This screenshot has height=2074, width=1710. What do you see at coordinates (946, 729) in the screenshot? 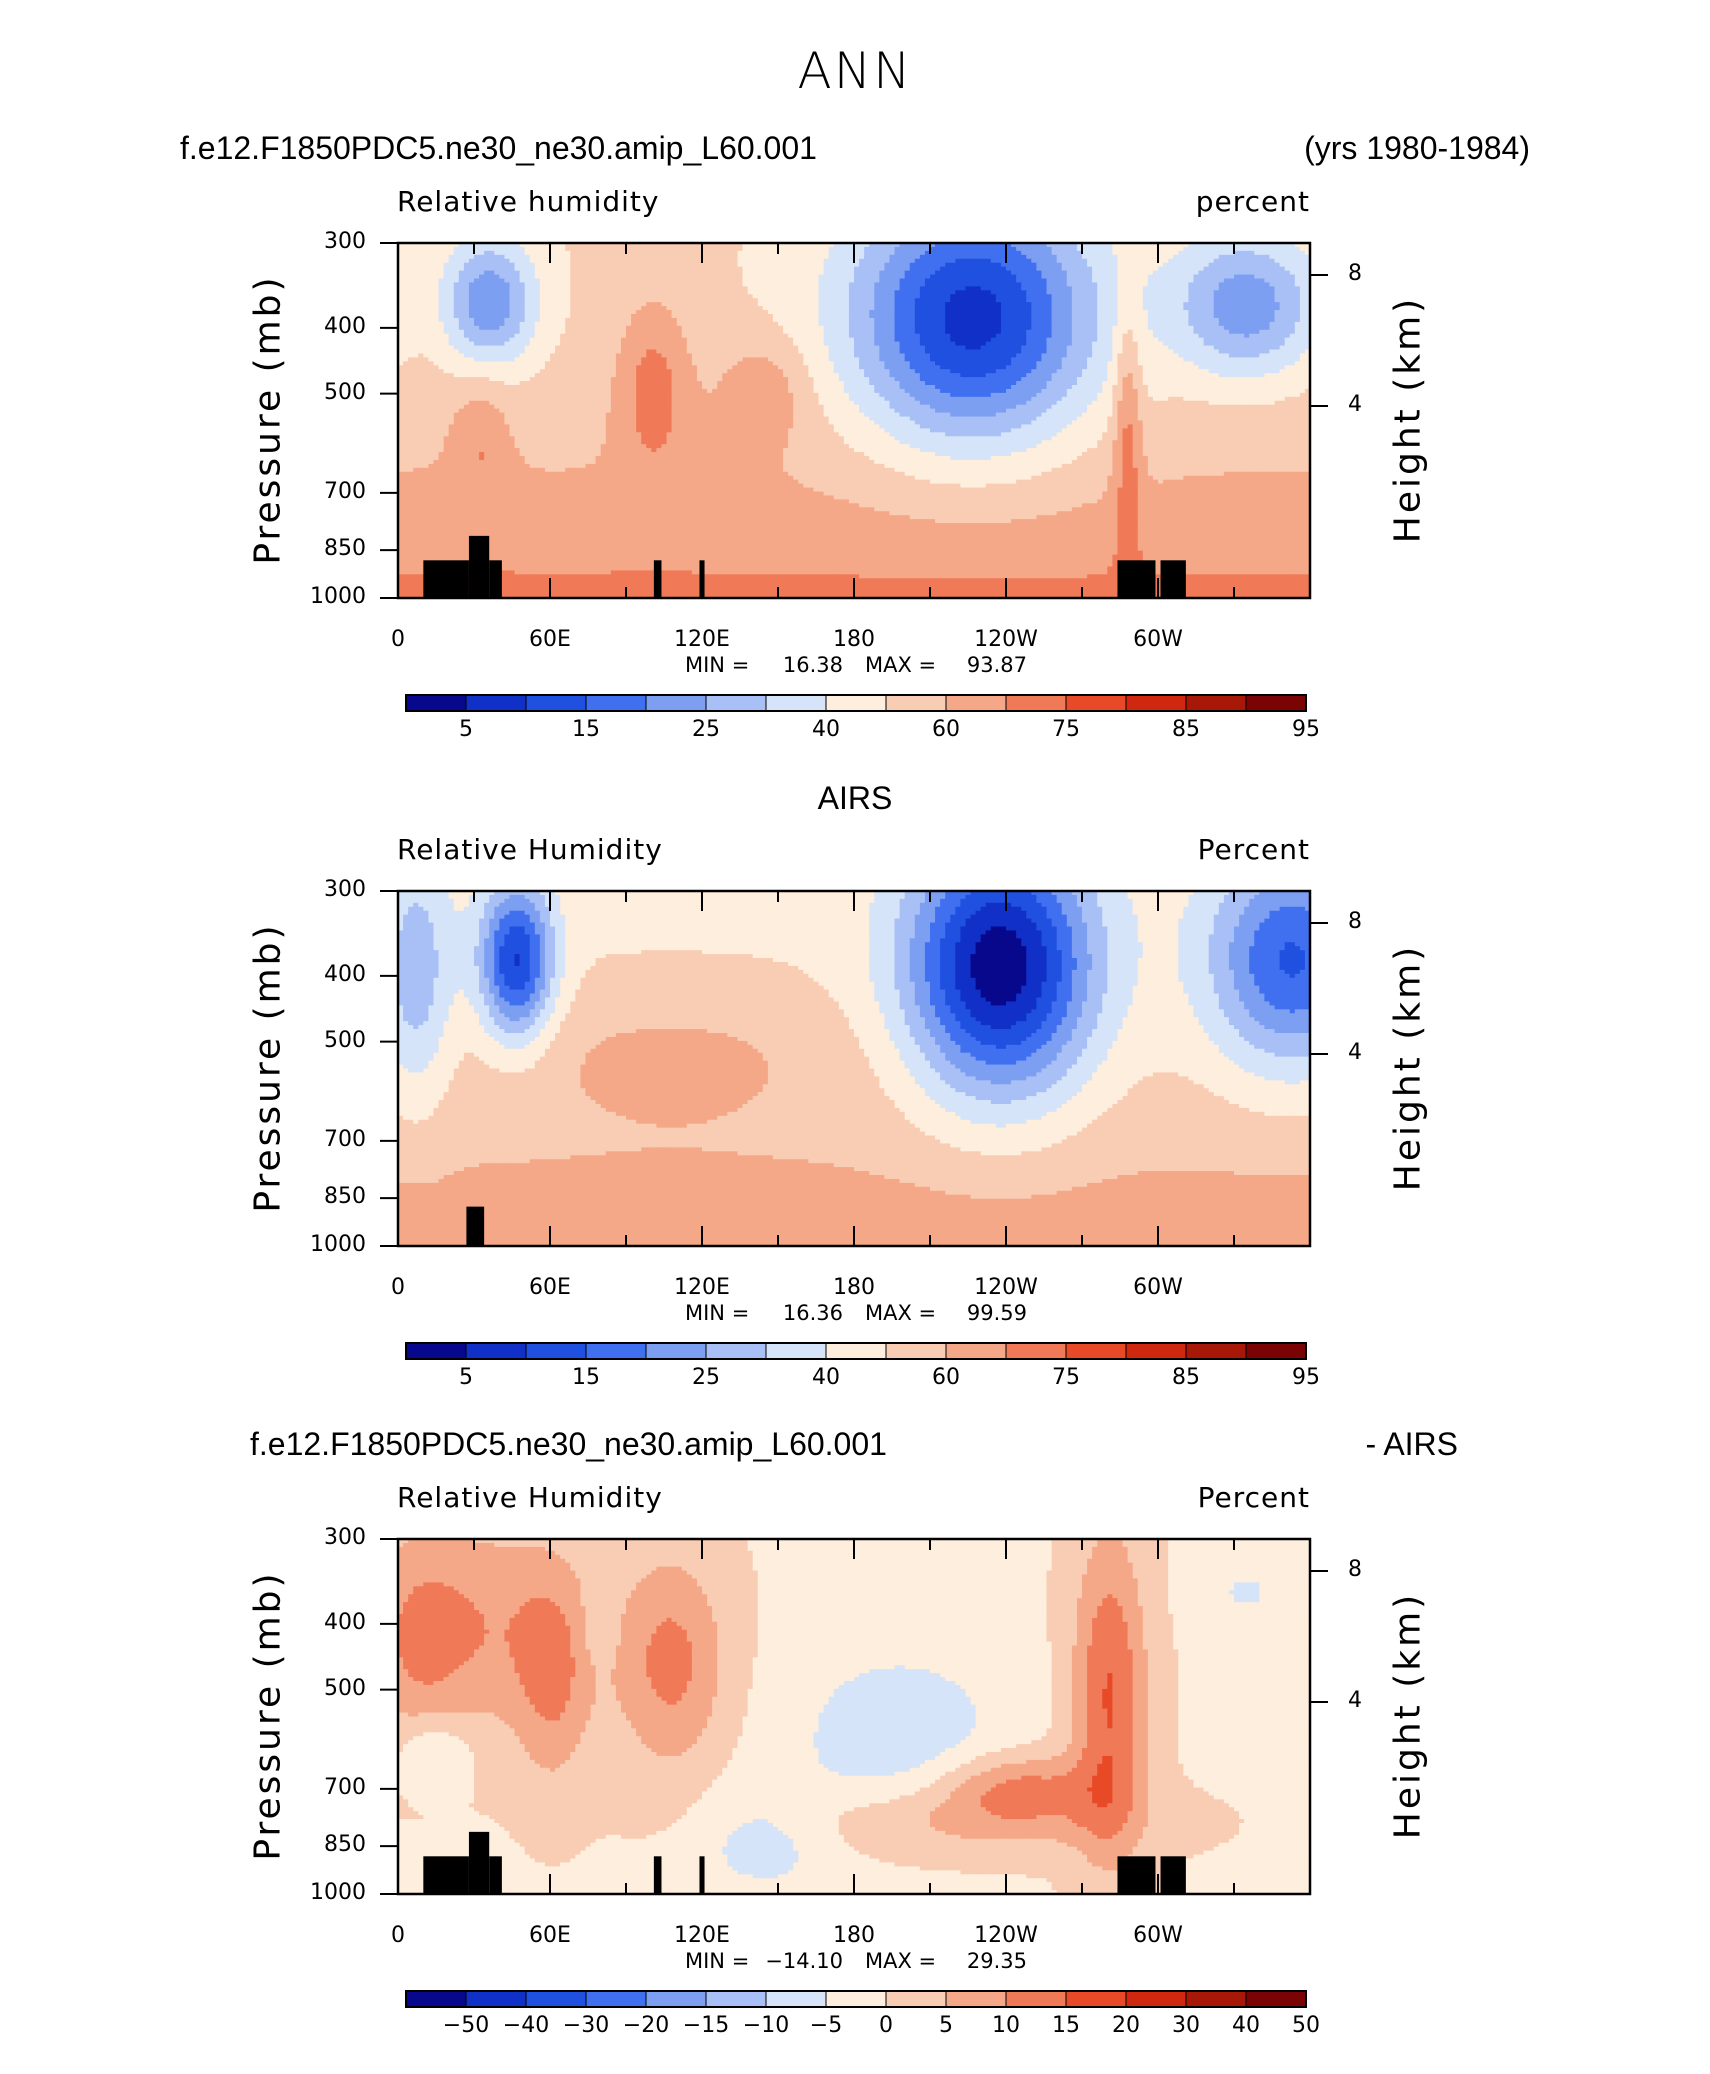
I see `colorbar-label: 60` at bounding box center [946, 729].